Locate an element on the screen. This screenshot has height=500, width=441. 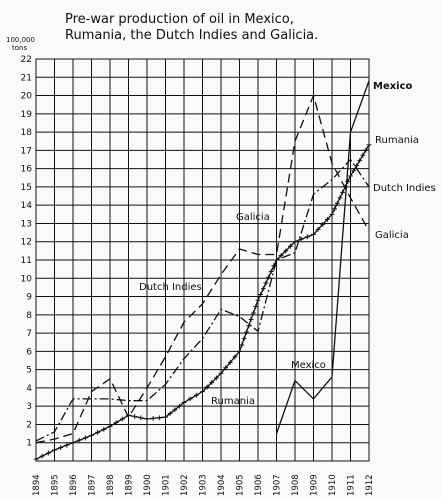
x-tick-label: 1895 is located at coordinates (56, 485).